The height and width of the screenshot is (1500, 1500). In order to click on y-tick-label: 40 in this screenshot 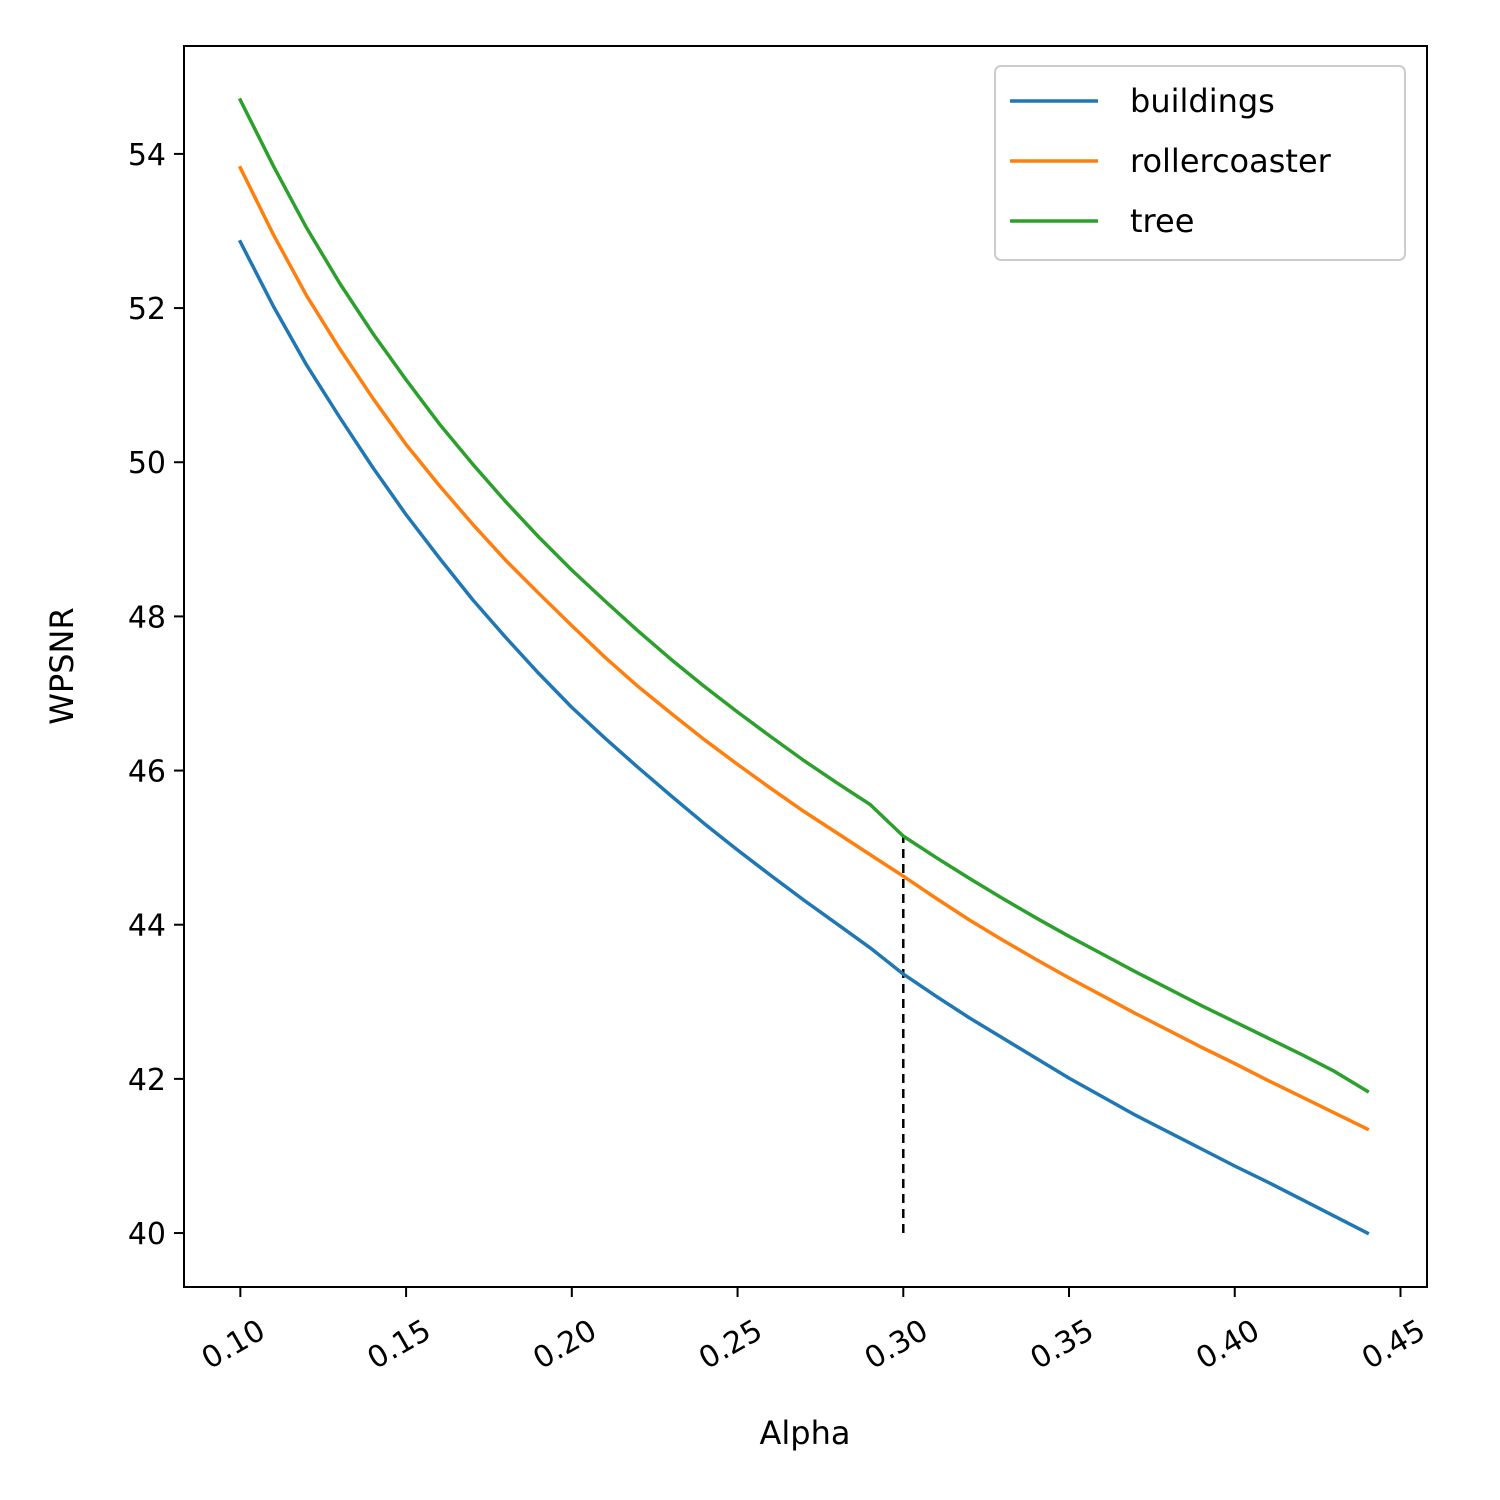, I will do `click(147, 1234)`.